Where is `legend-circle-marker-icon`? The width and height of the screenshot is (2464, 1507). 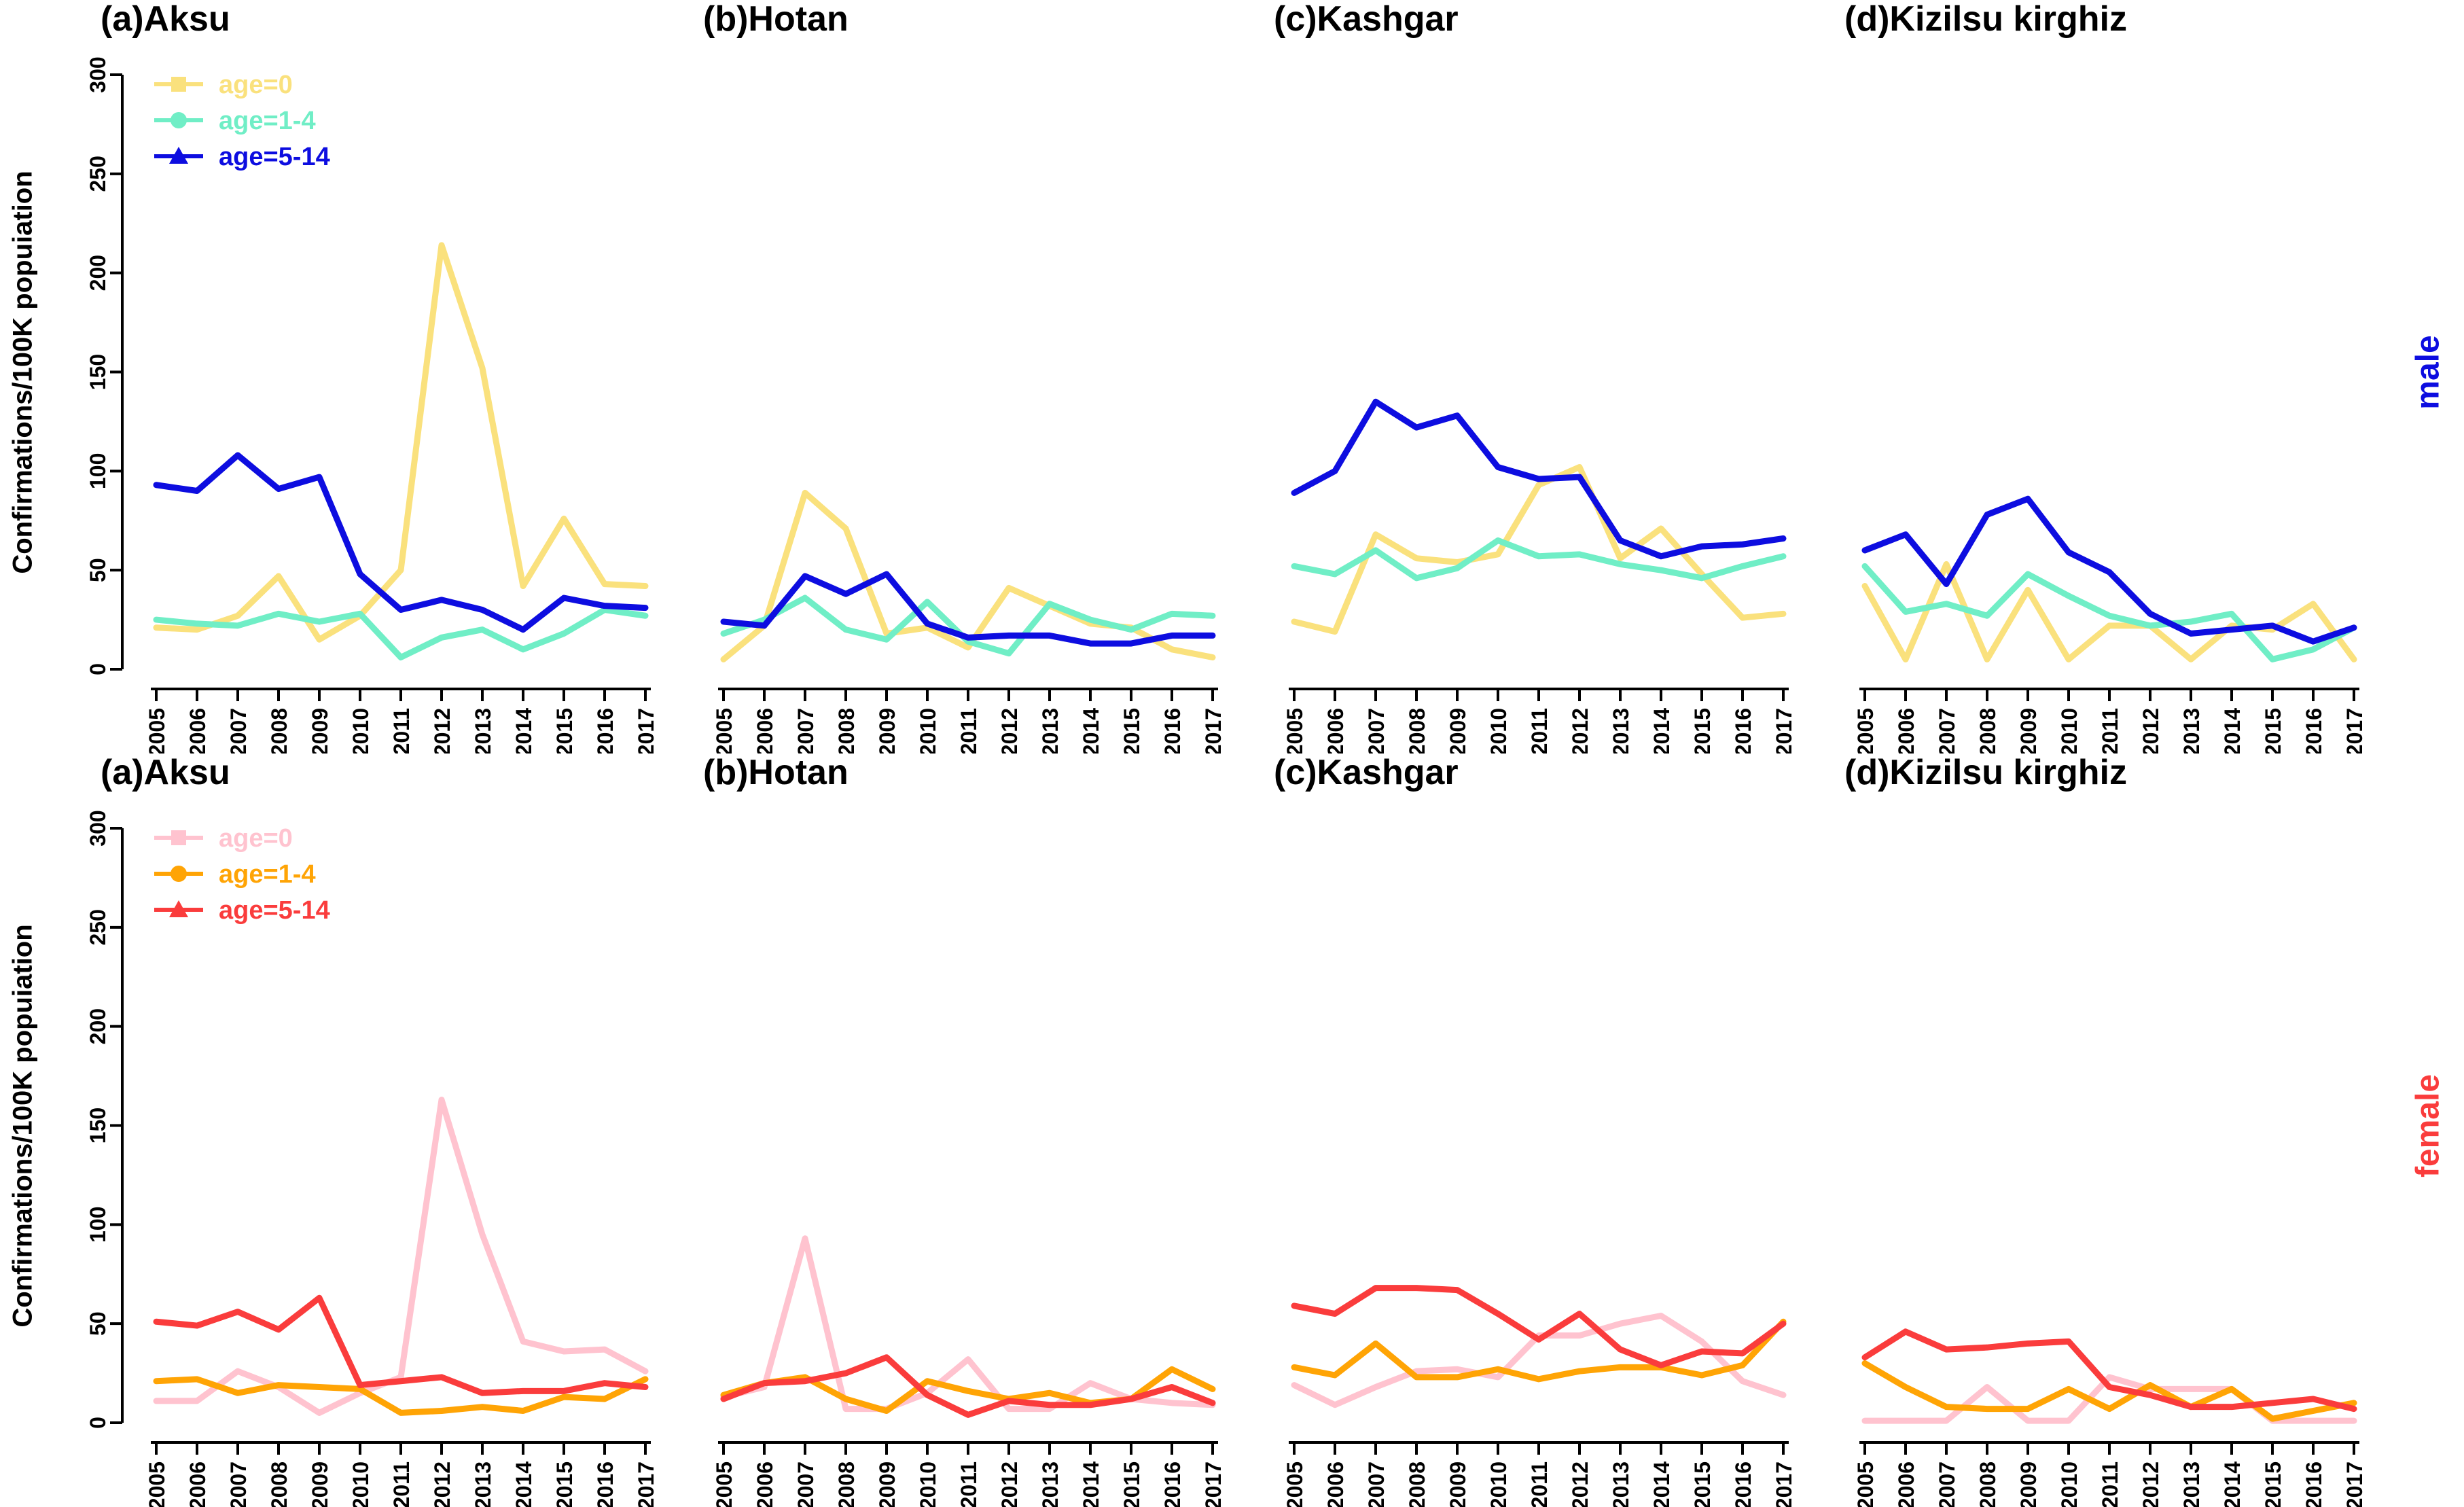
legend-circle-marker-icon is located at coordinates (179, 120).